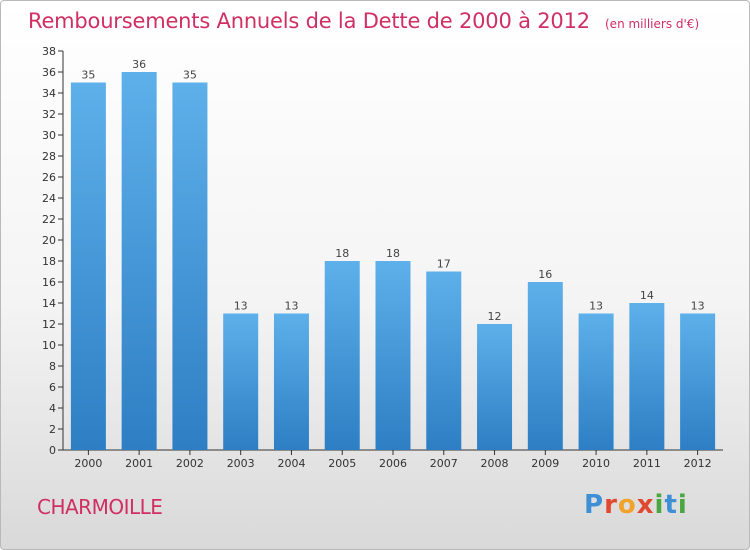 This screenshot has height=550, width=750. I want to click on x-tick-label: 2000, so click(88, 463).